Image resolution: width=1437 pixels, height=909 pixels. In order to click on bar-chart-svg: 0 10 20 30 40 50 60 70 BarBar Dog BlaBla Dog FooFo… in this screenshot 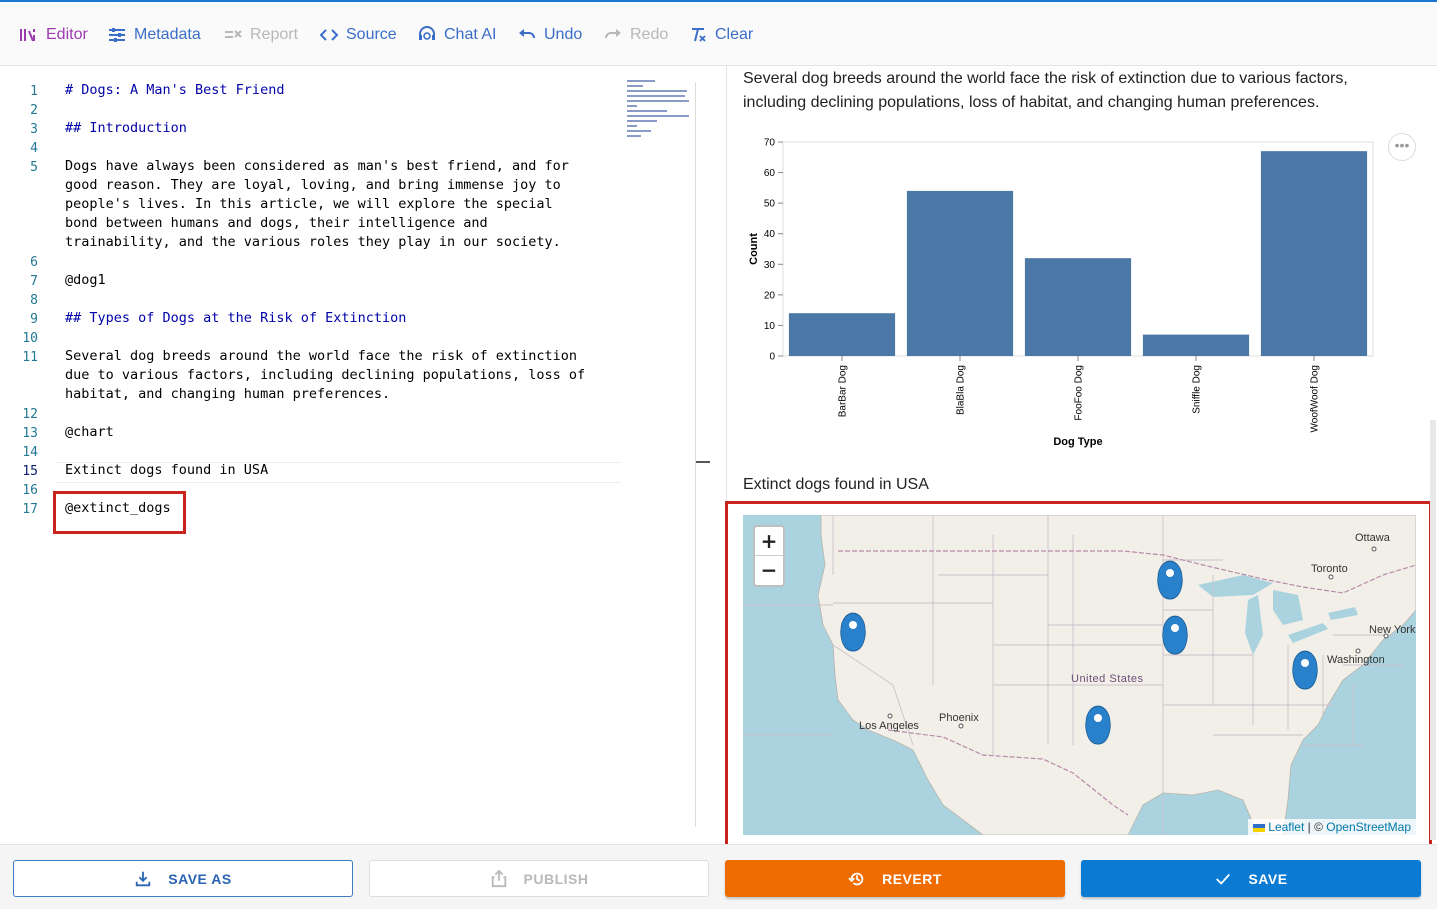, I will do `click(1061, 293)`.